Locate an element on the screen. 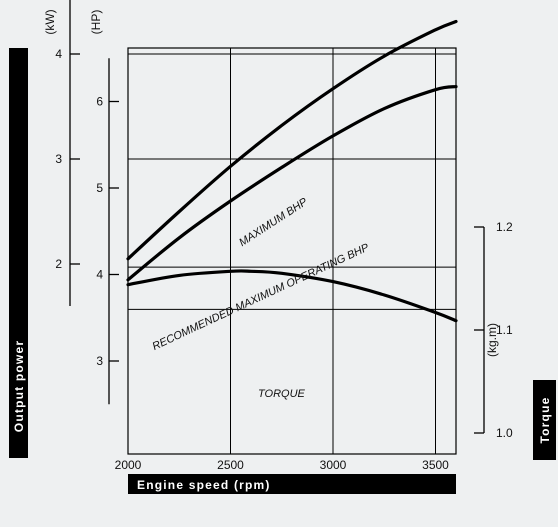  unit-kgm: (kg.m) is located at coordinates (492, 340).